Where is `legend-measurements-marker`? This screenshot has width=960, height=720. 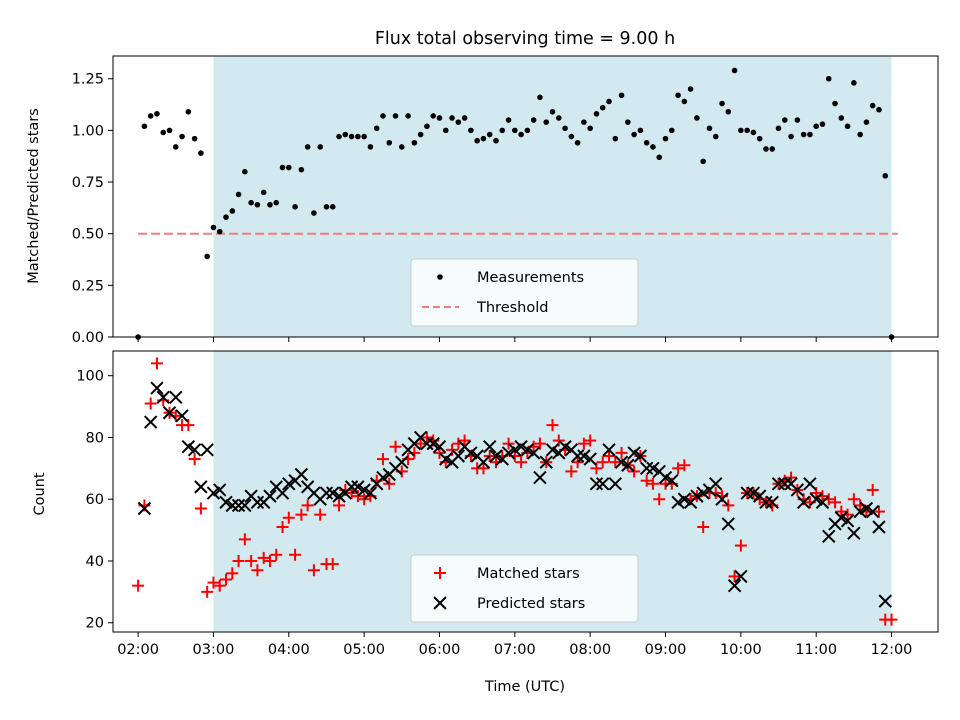 legend-measurements-marker is located at coordinates (440, 277).